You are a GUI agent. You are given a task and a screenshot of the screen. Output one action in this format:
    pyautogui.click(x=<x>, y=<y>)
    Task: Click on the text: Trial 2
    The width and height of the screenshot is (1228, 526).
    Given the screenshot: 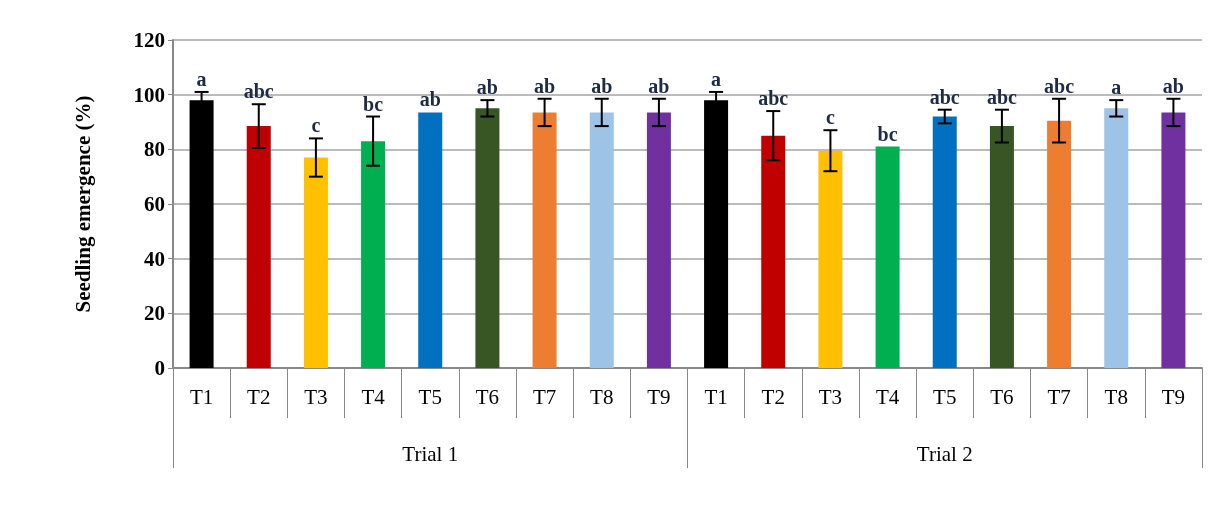 What is the action you would take?
    pyautogui.click(x=944, y=453)
    